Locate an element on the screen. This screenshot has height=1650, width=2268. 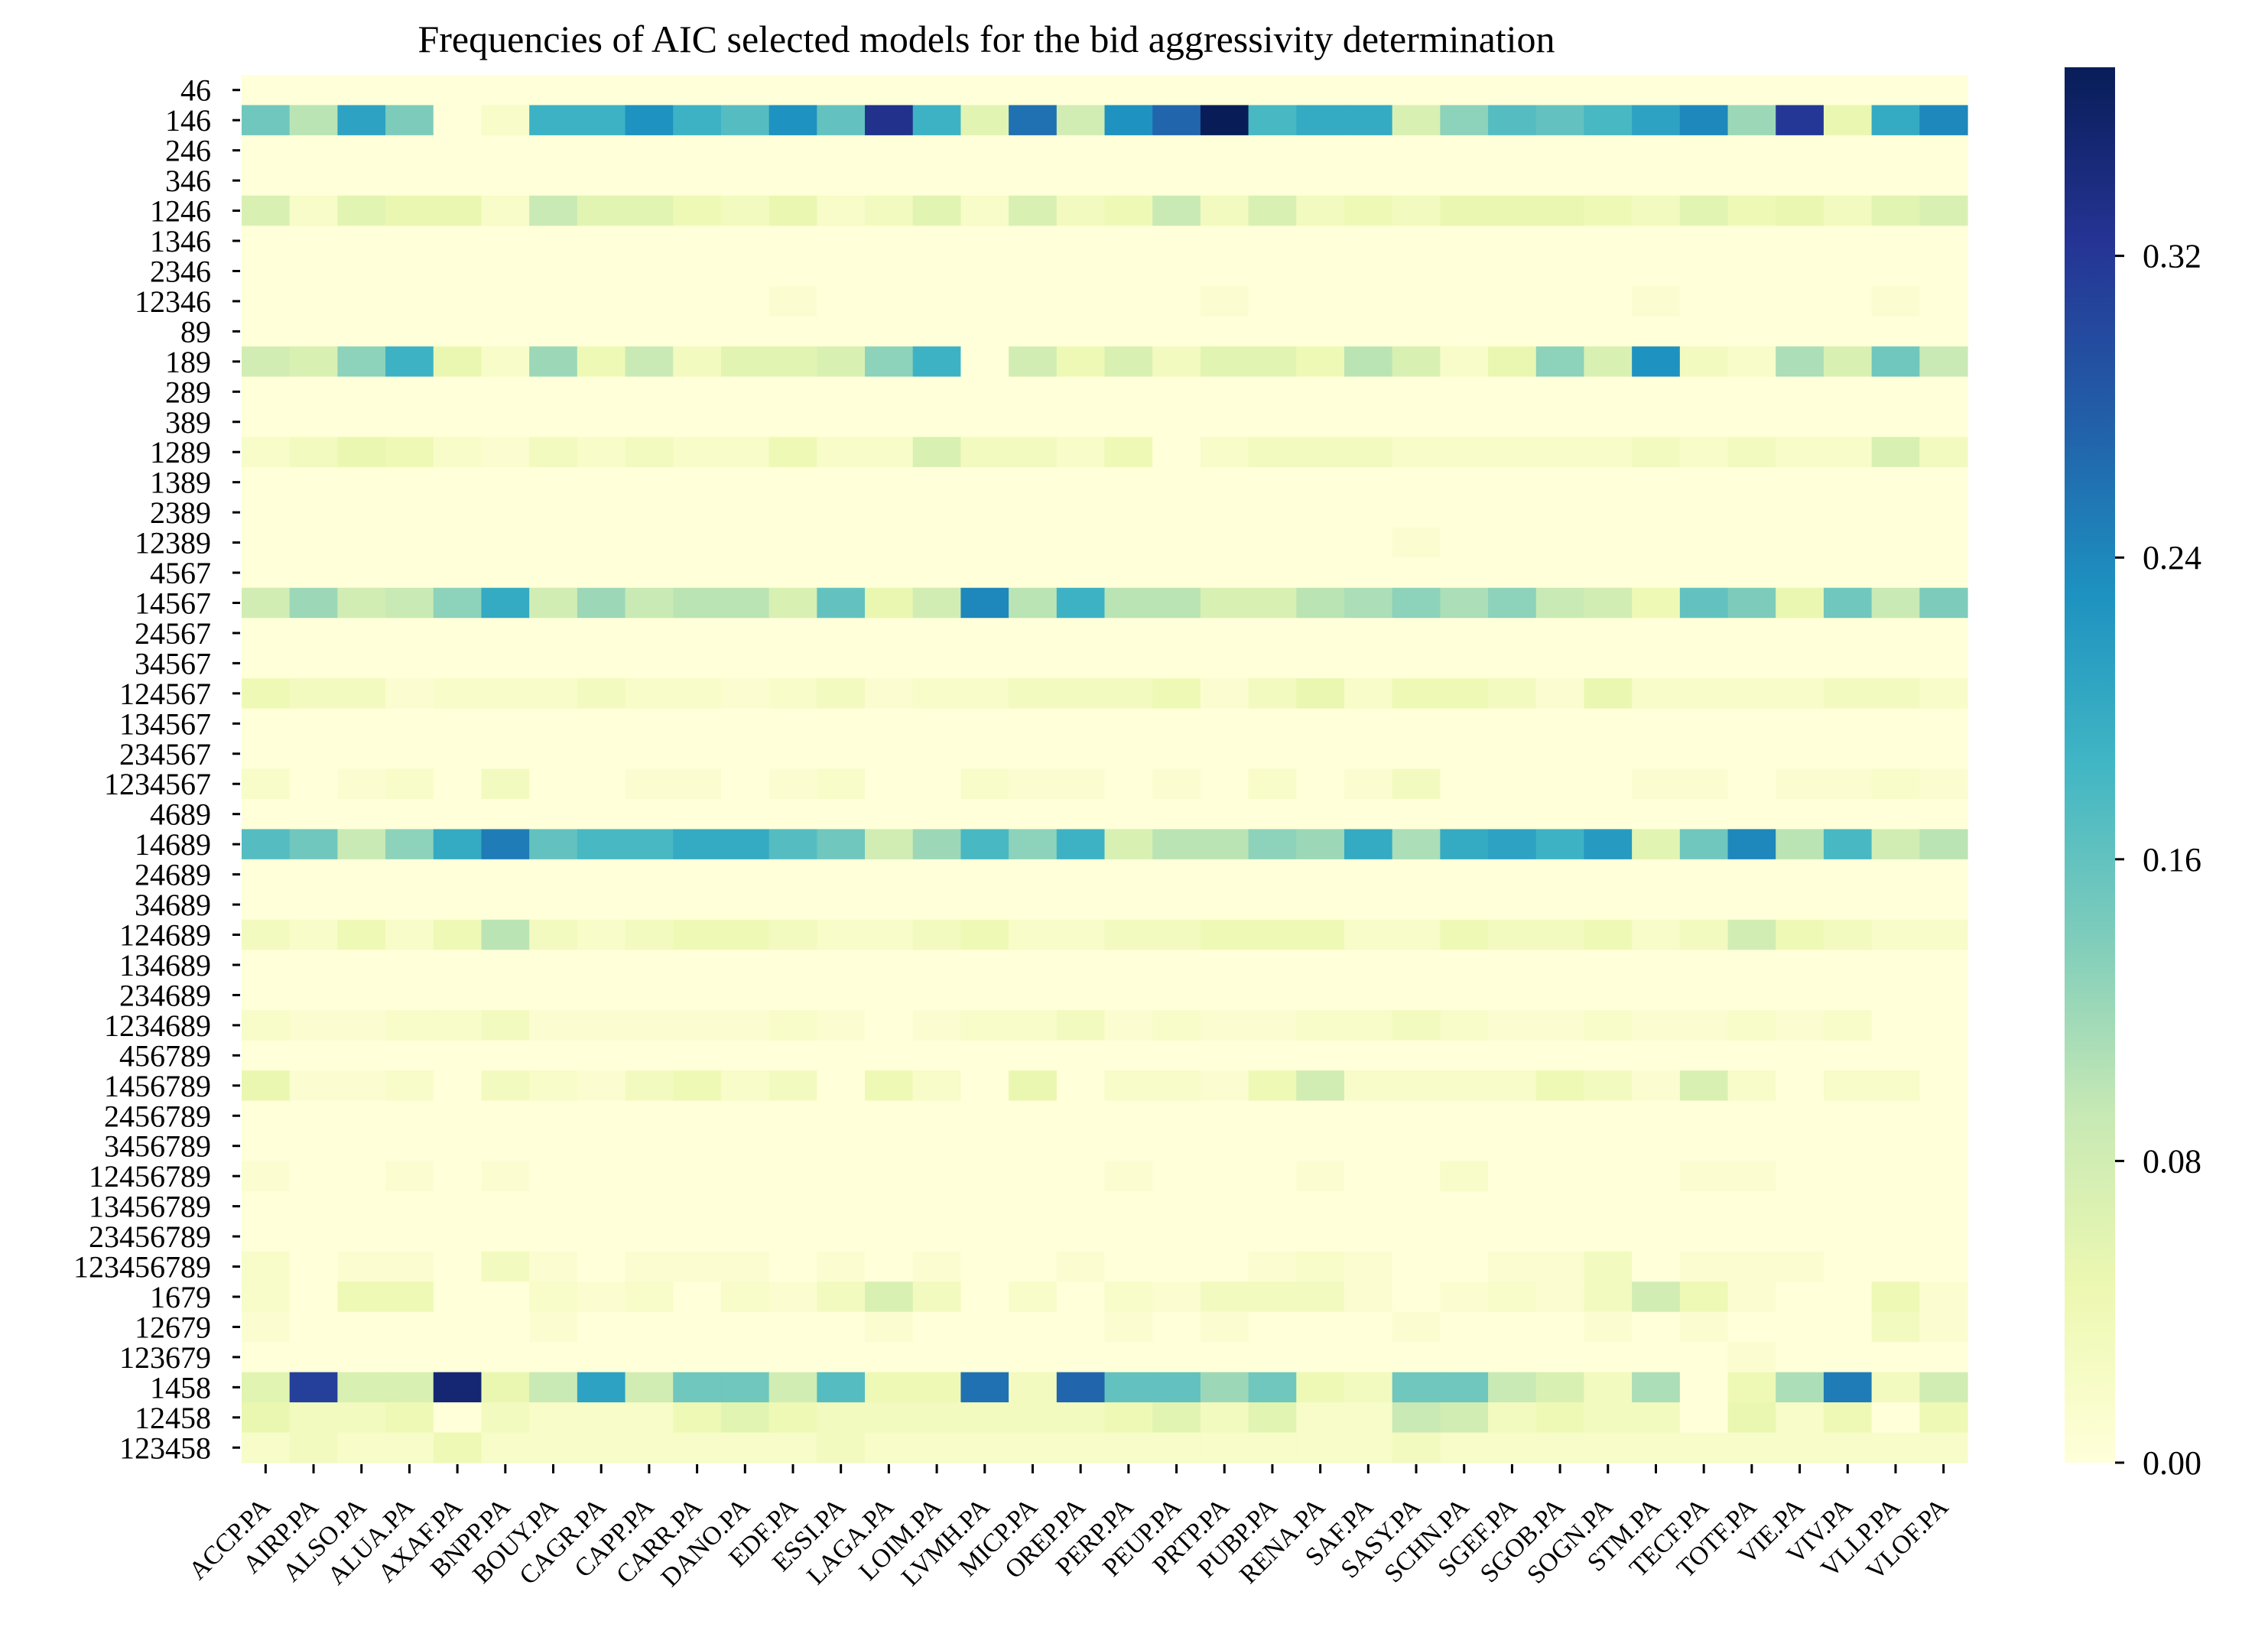
y-tick-label: 4689 is located at coordinates (180, 814).